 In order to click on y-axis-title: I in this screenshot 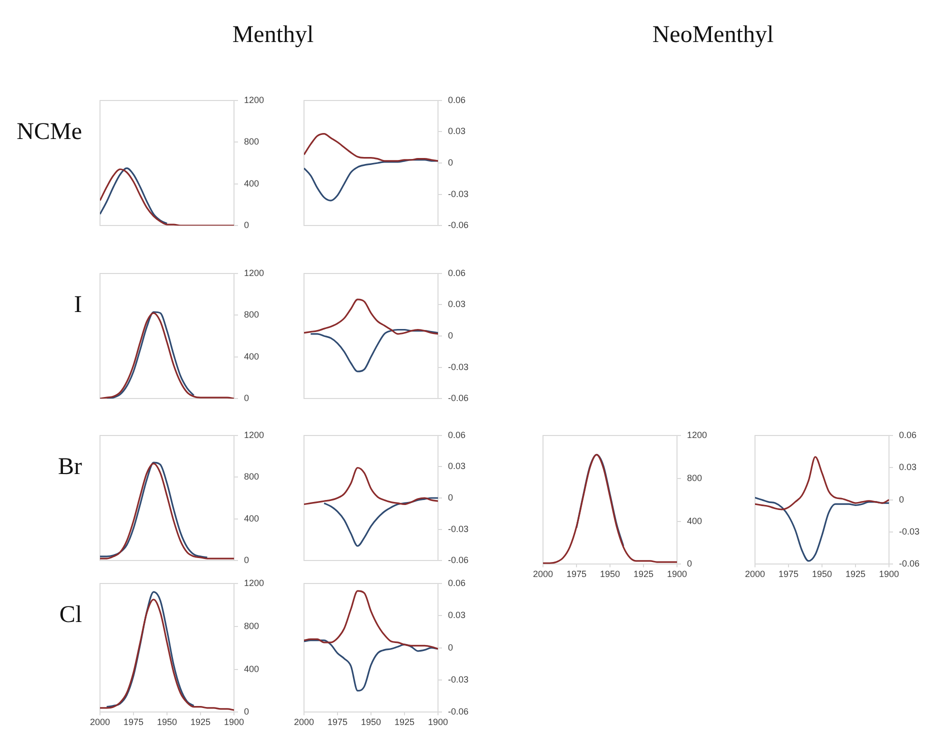, I will do `click(77, 305)`.